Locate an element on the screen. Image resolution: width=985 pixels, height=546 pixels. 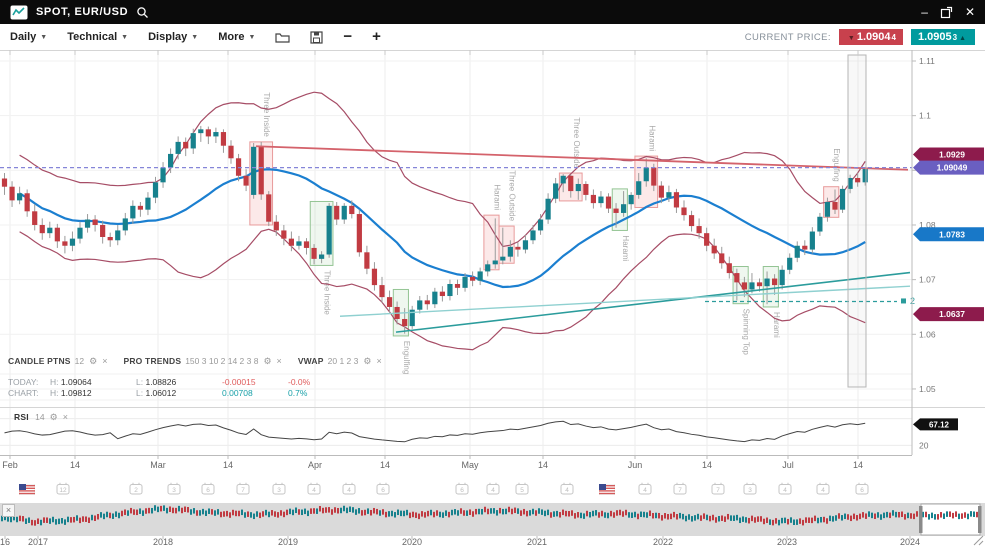
stats-change: 0.00708 is located at coordinates (237, 392).